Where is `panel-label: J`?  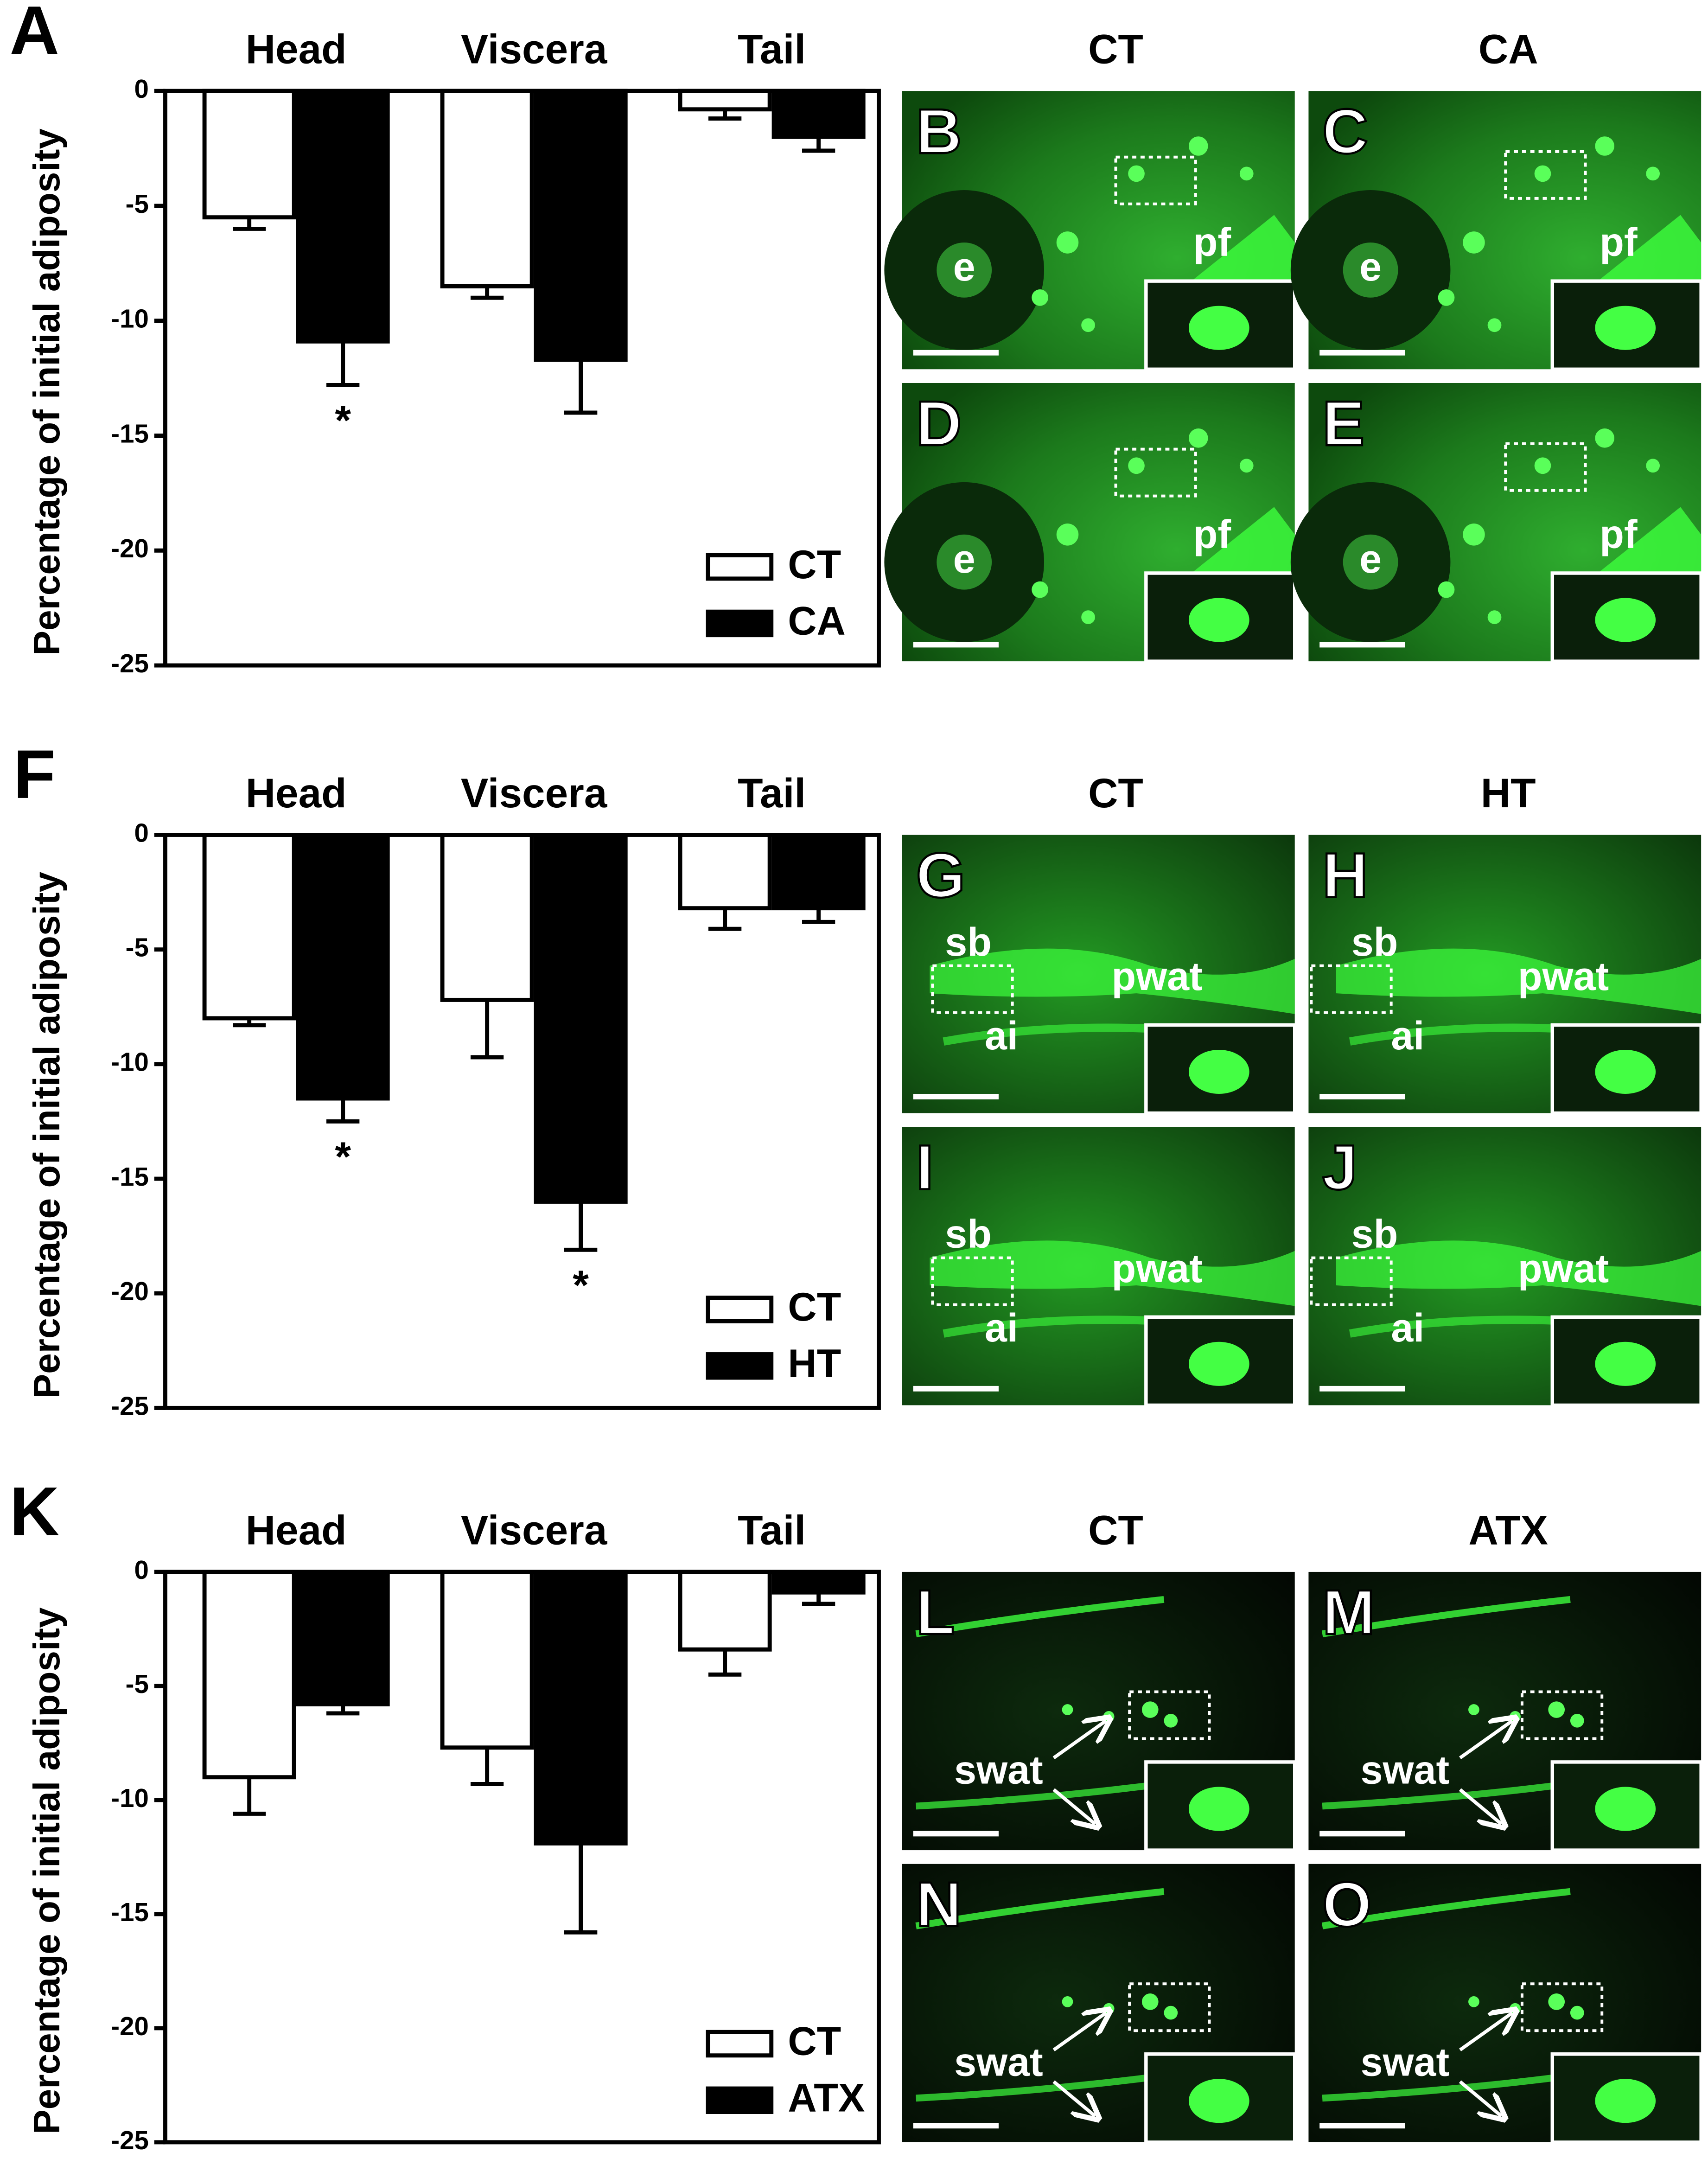 panel-label: J is located at coordinates (1339, 1166).